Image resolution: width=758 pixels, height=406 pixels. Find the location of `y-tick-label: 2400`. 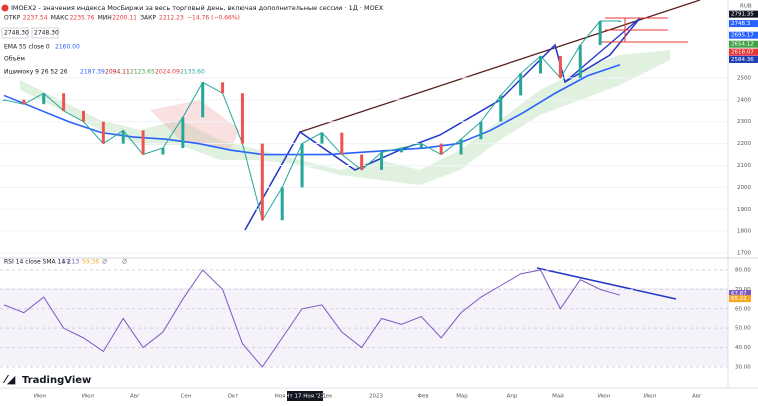

y-tick-label: 2400 is located at coordinates (744, 100).